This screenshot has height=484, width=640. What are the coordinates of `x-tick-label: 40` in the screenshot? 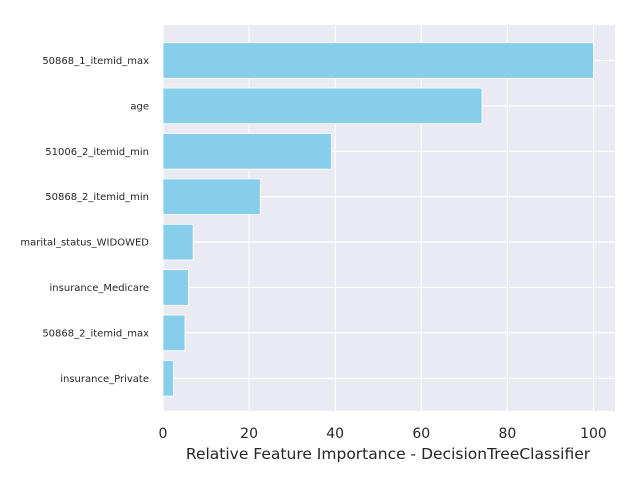 It's located at (335, 434).